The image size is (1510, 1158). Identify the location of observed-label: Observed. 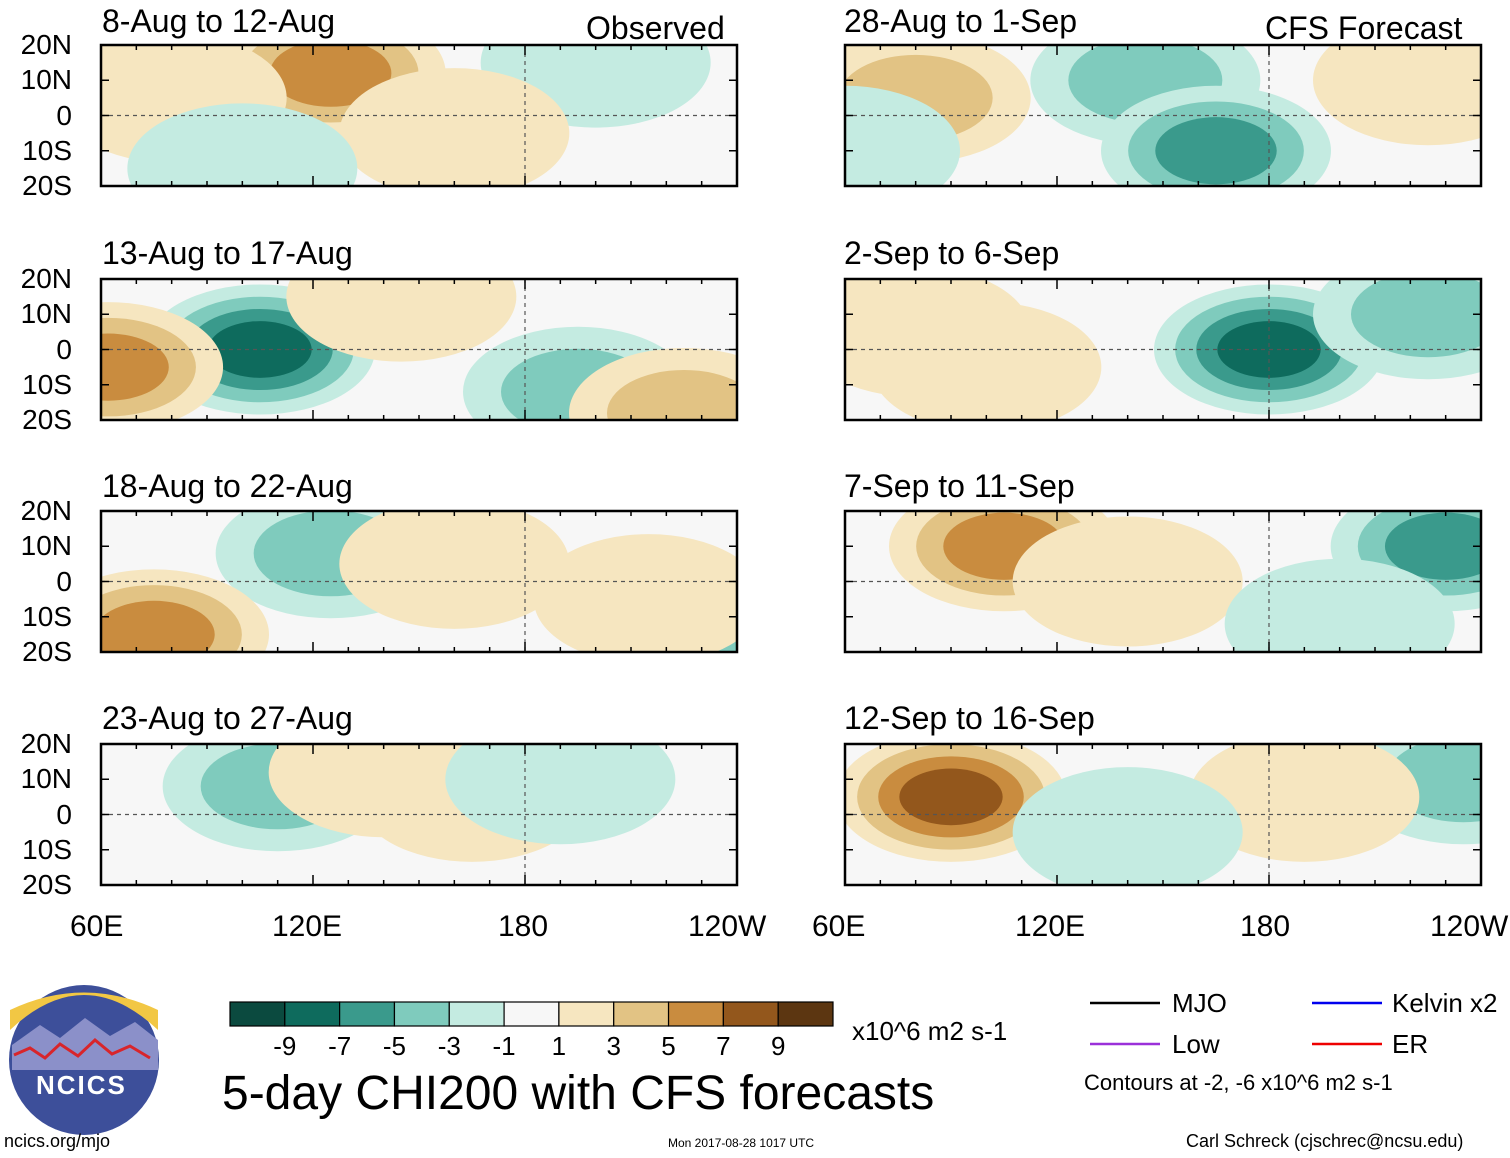
(655, 28).